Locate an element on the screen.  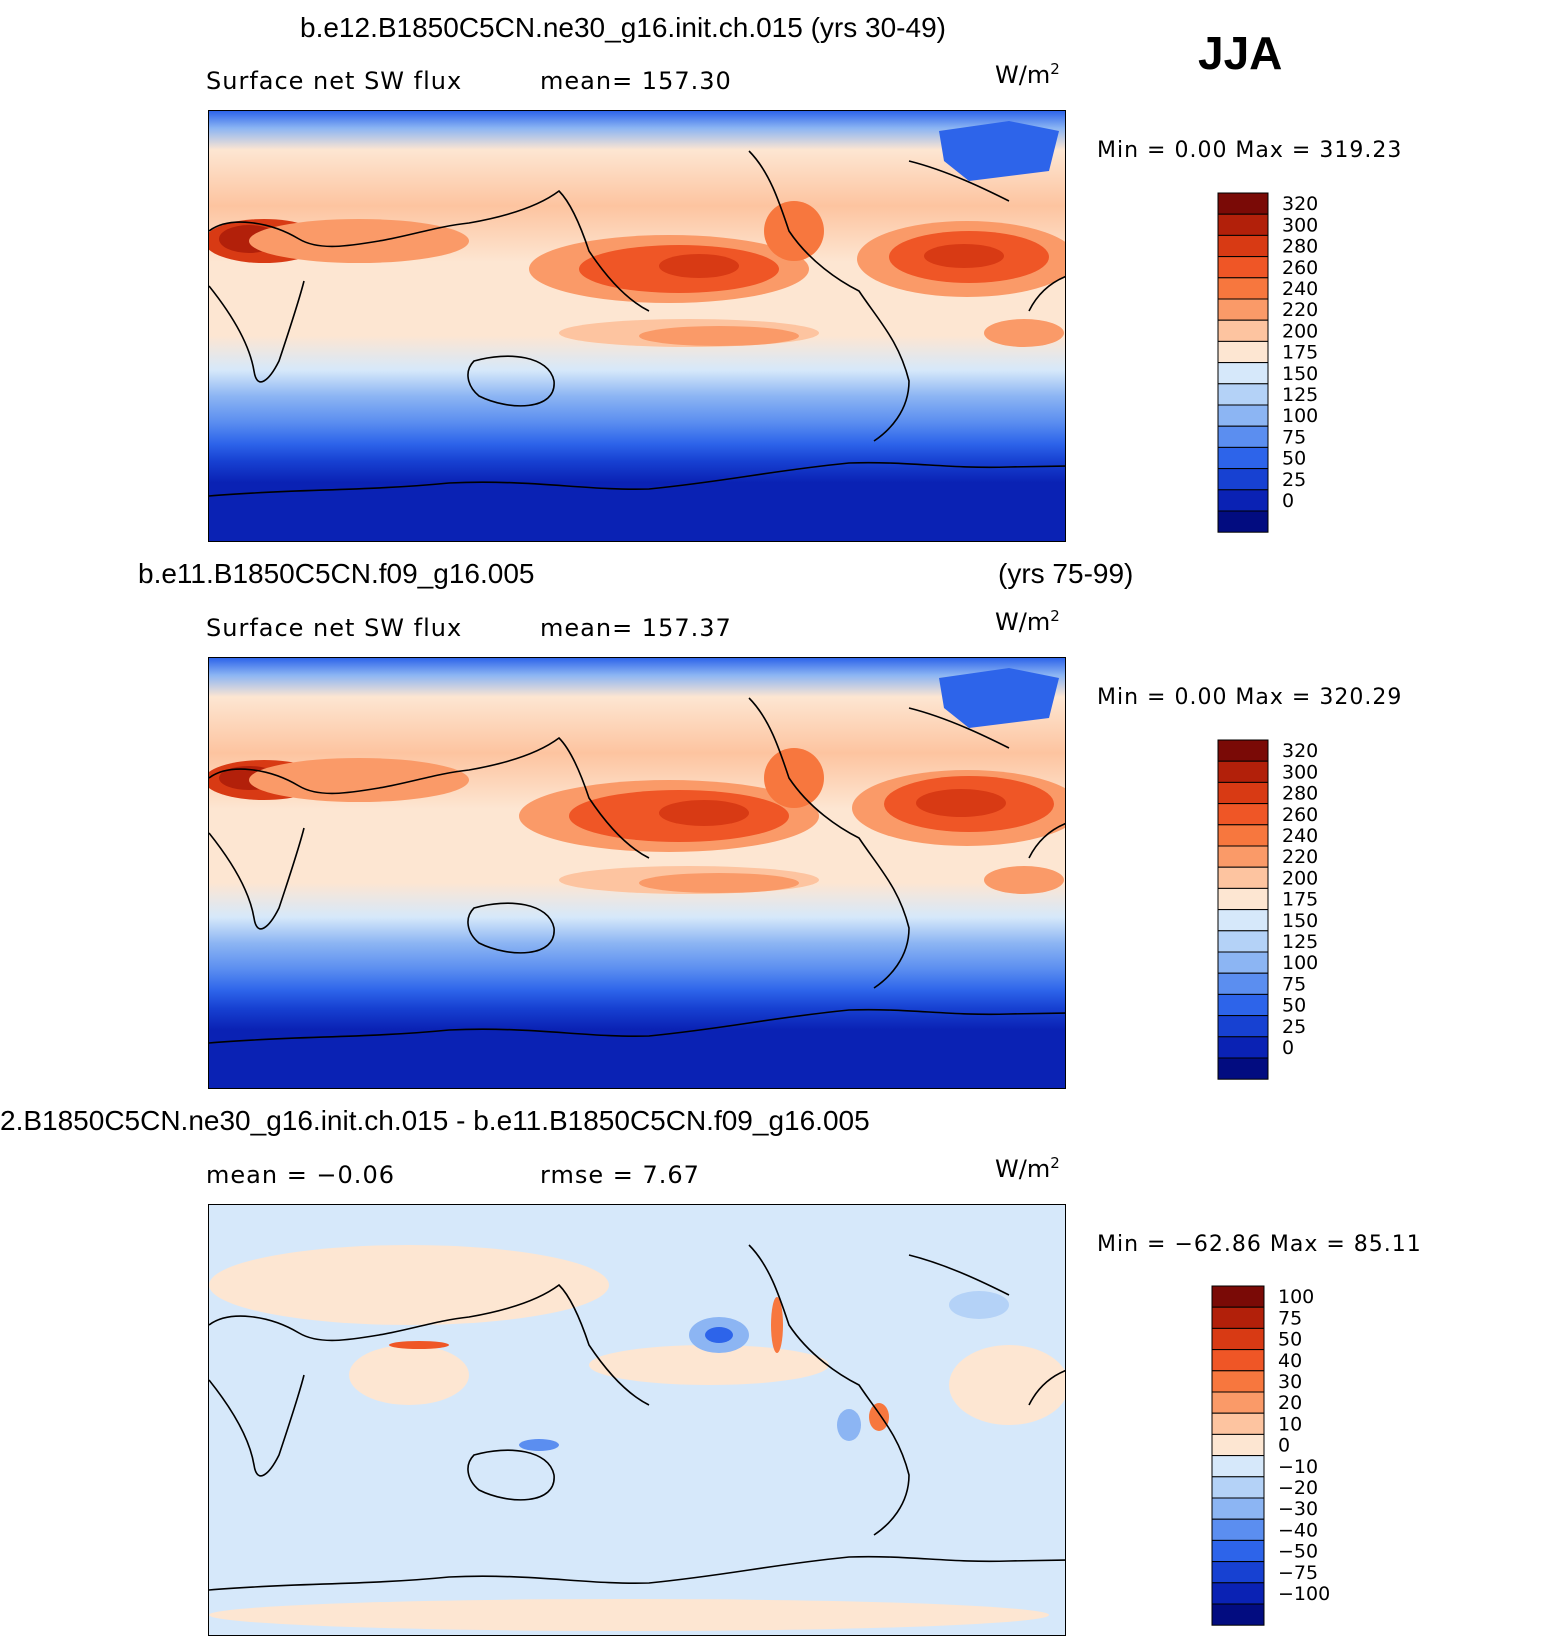
panel-3-min-max: Min = −62.86 Max = 85.11 is located at coordinates (1259, 1244).